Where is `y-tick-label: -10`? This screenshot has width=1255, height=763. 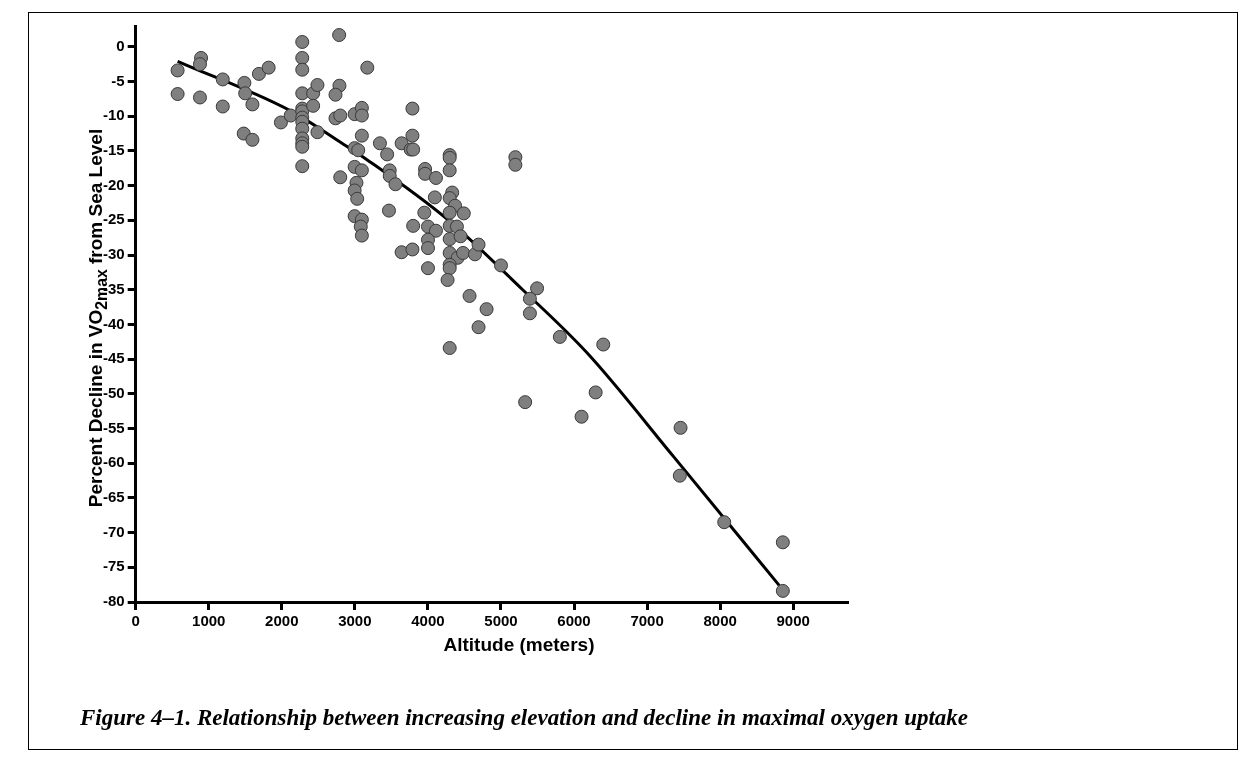
y-tick-label: -10 is located at coordinates (113, 115).